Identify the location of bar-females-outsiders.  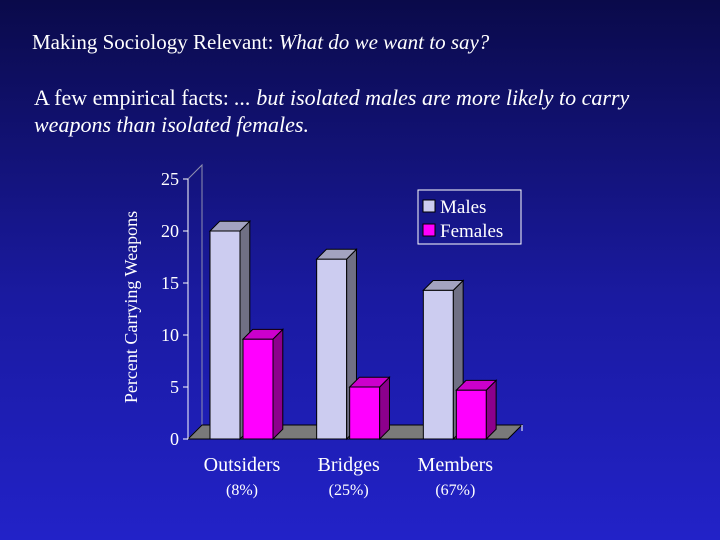
(263, 384).